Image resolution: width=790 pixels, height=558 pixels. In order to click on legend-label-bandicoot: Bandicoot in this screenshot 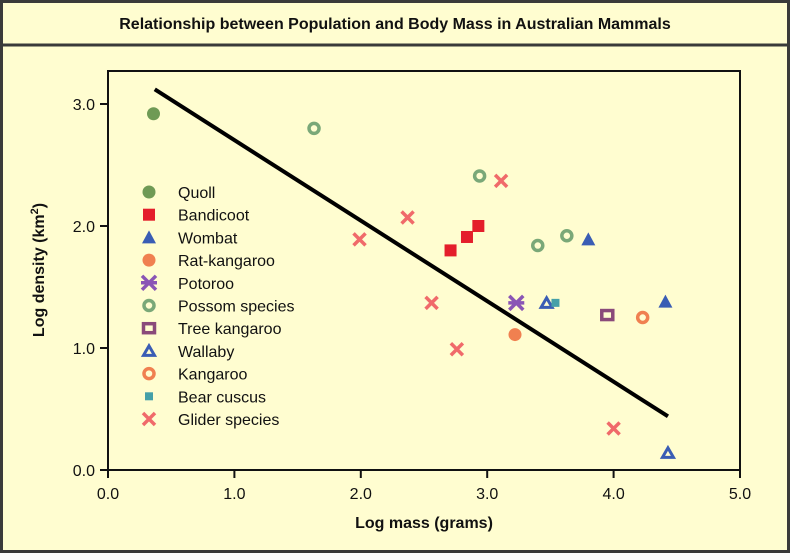, I will do `click(214, 216)`.